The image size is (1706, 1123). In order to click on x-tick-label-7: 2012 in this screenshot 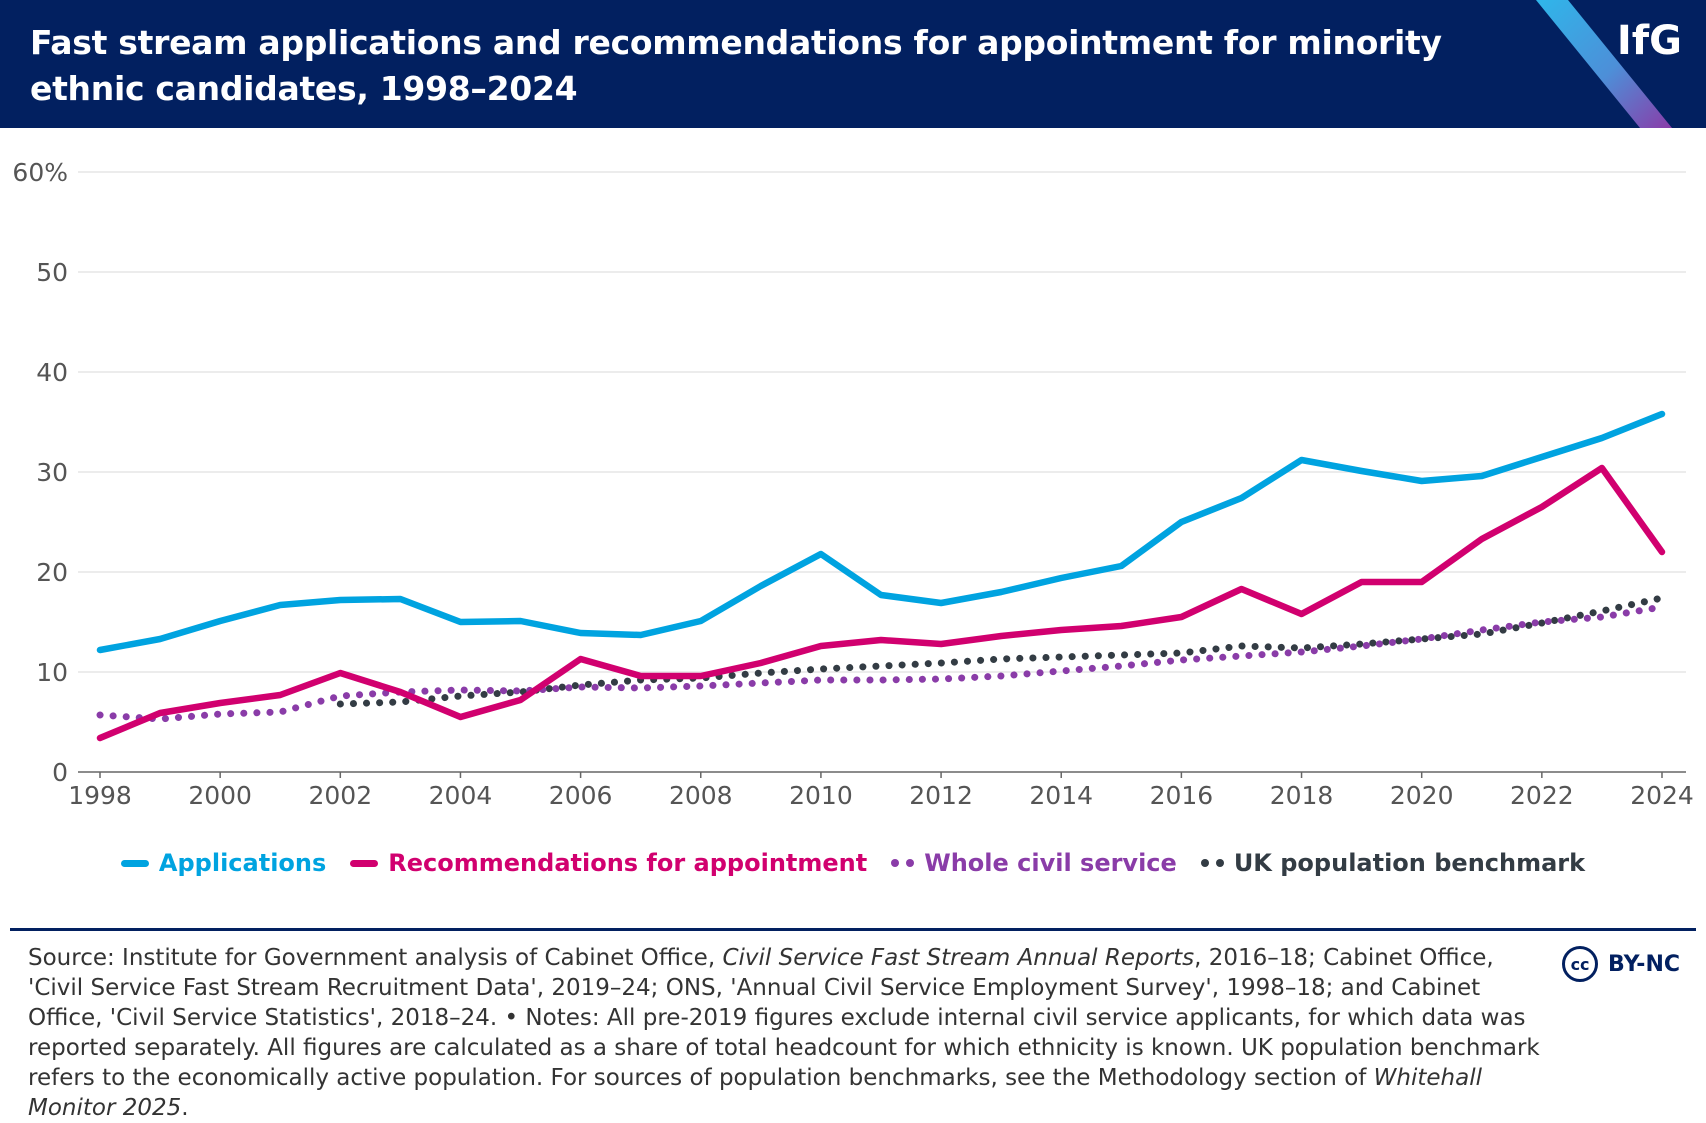, I will do `click(941, 795)`.